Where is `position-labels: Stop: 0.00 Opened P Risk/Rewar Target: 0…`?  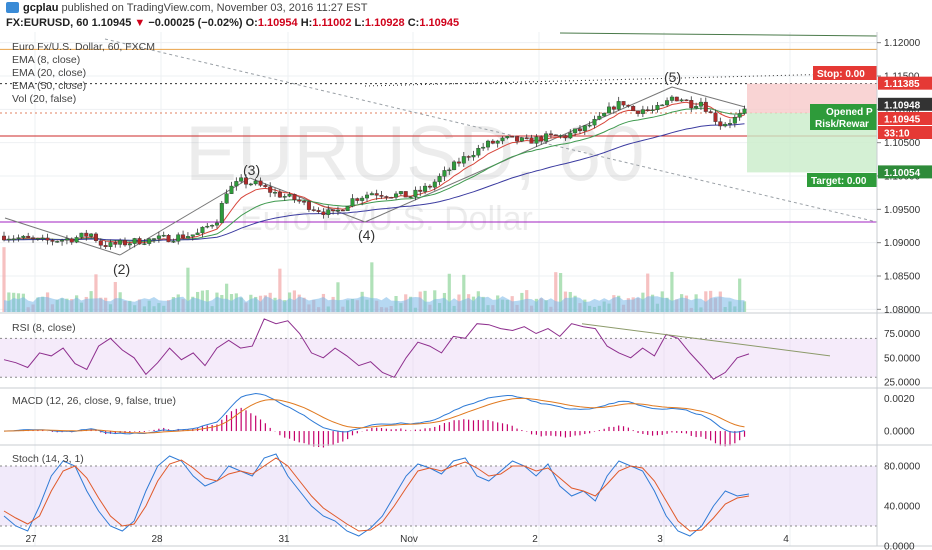 position-labels: Stop: 0.00 Opened P Risk/Rewar Target: 0… is located at coordinates (842, 126).